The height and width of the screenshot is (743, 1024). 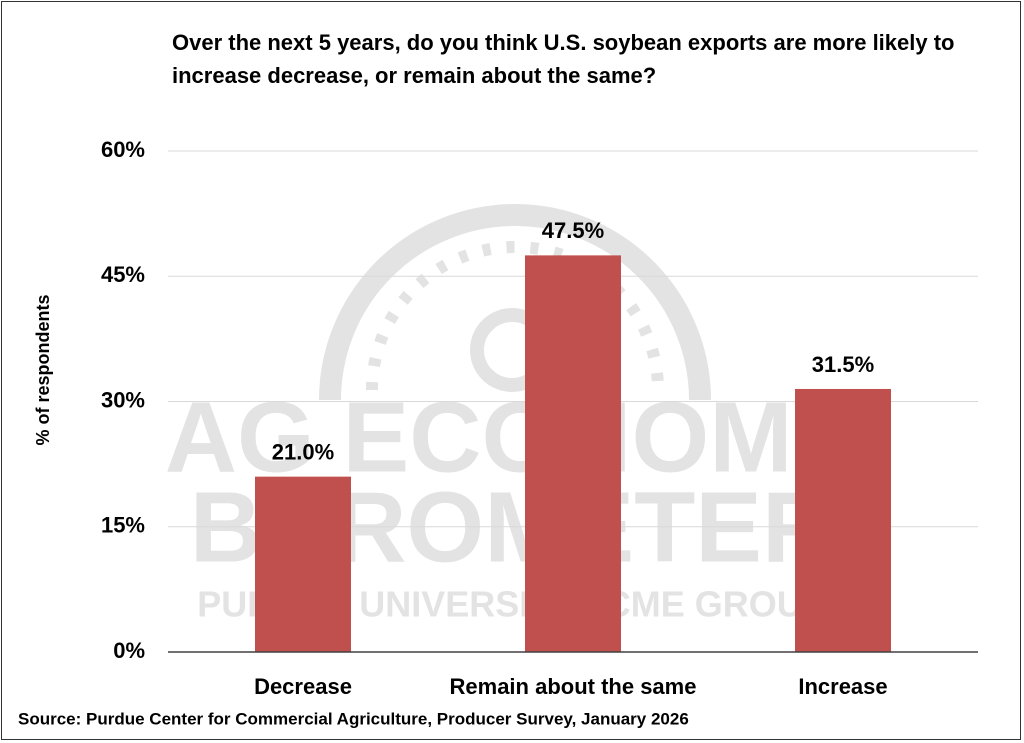 I want to click on x-tick-label: Decrease, so click(x=303, y=686).